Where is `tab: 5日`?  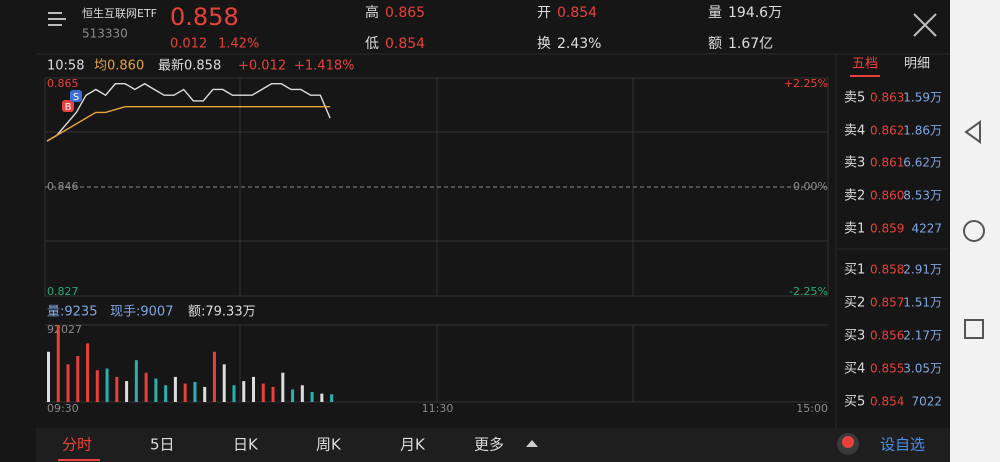
tab: 5日 is located at coordinates (162, 445).